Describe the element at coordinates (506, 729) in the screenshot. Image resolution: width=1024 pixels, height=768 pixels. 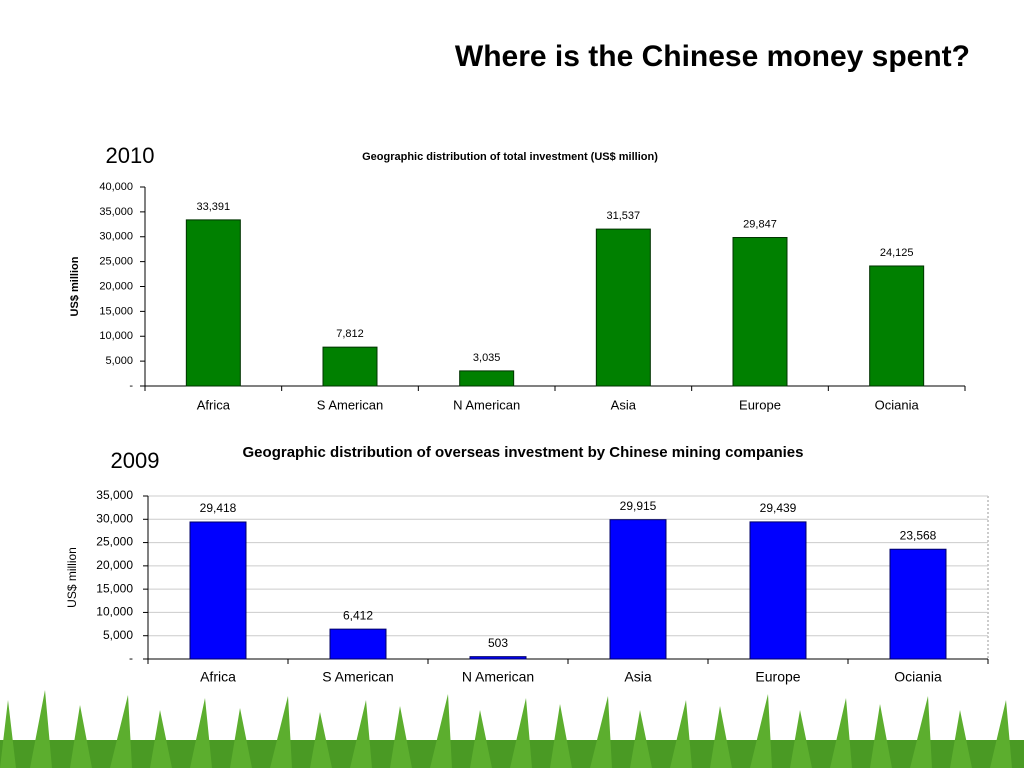
I see `grass-blades` at that location.